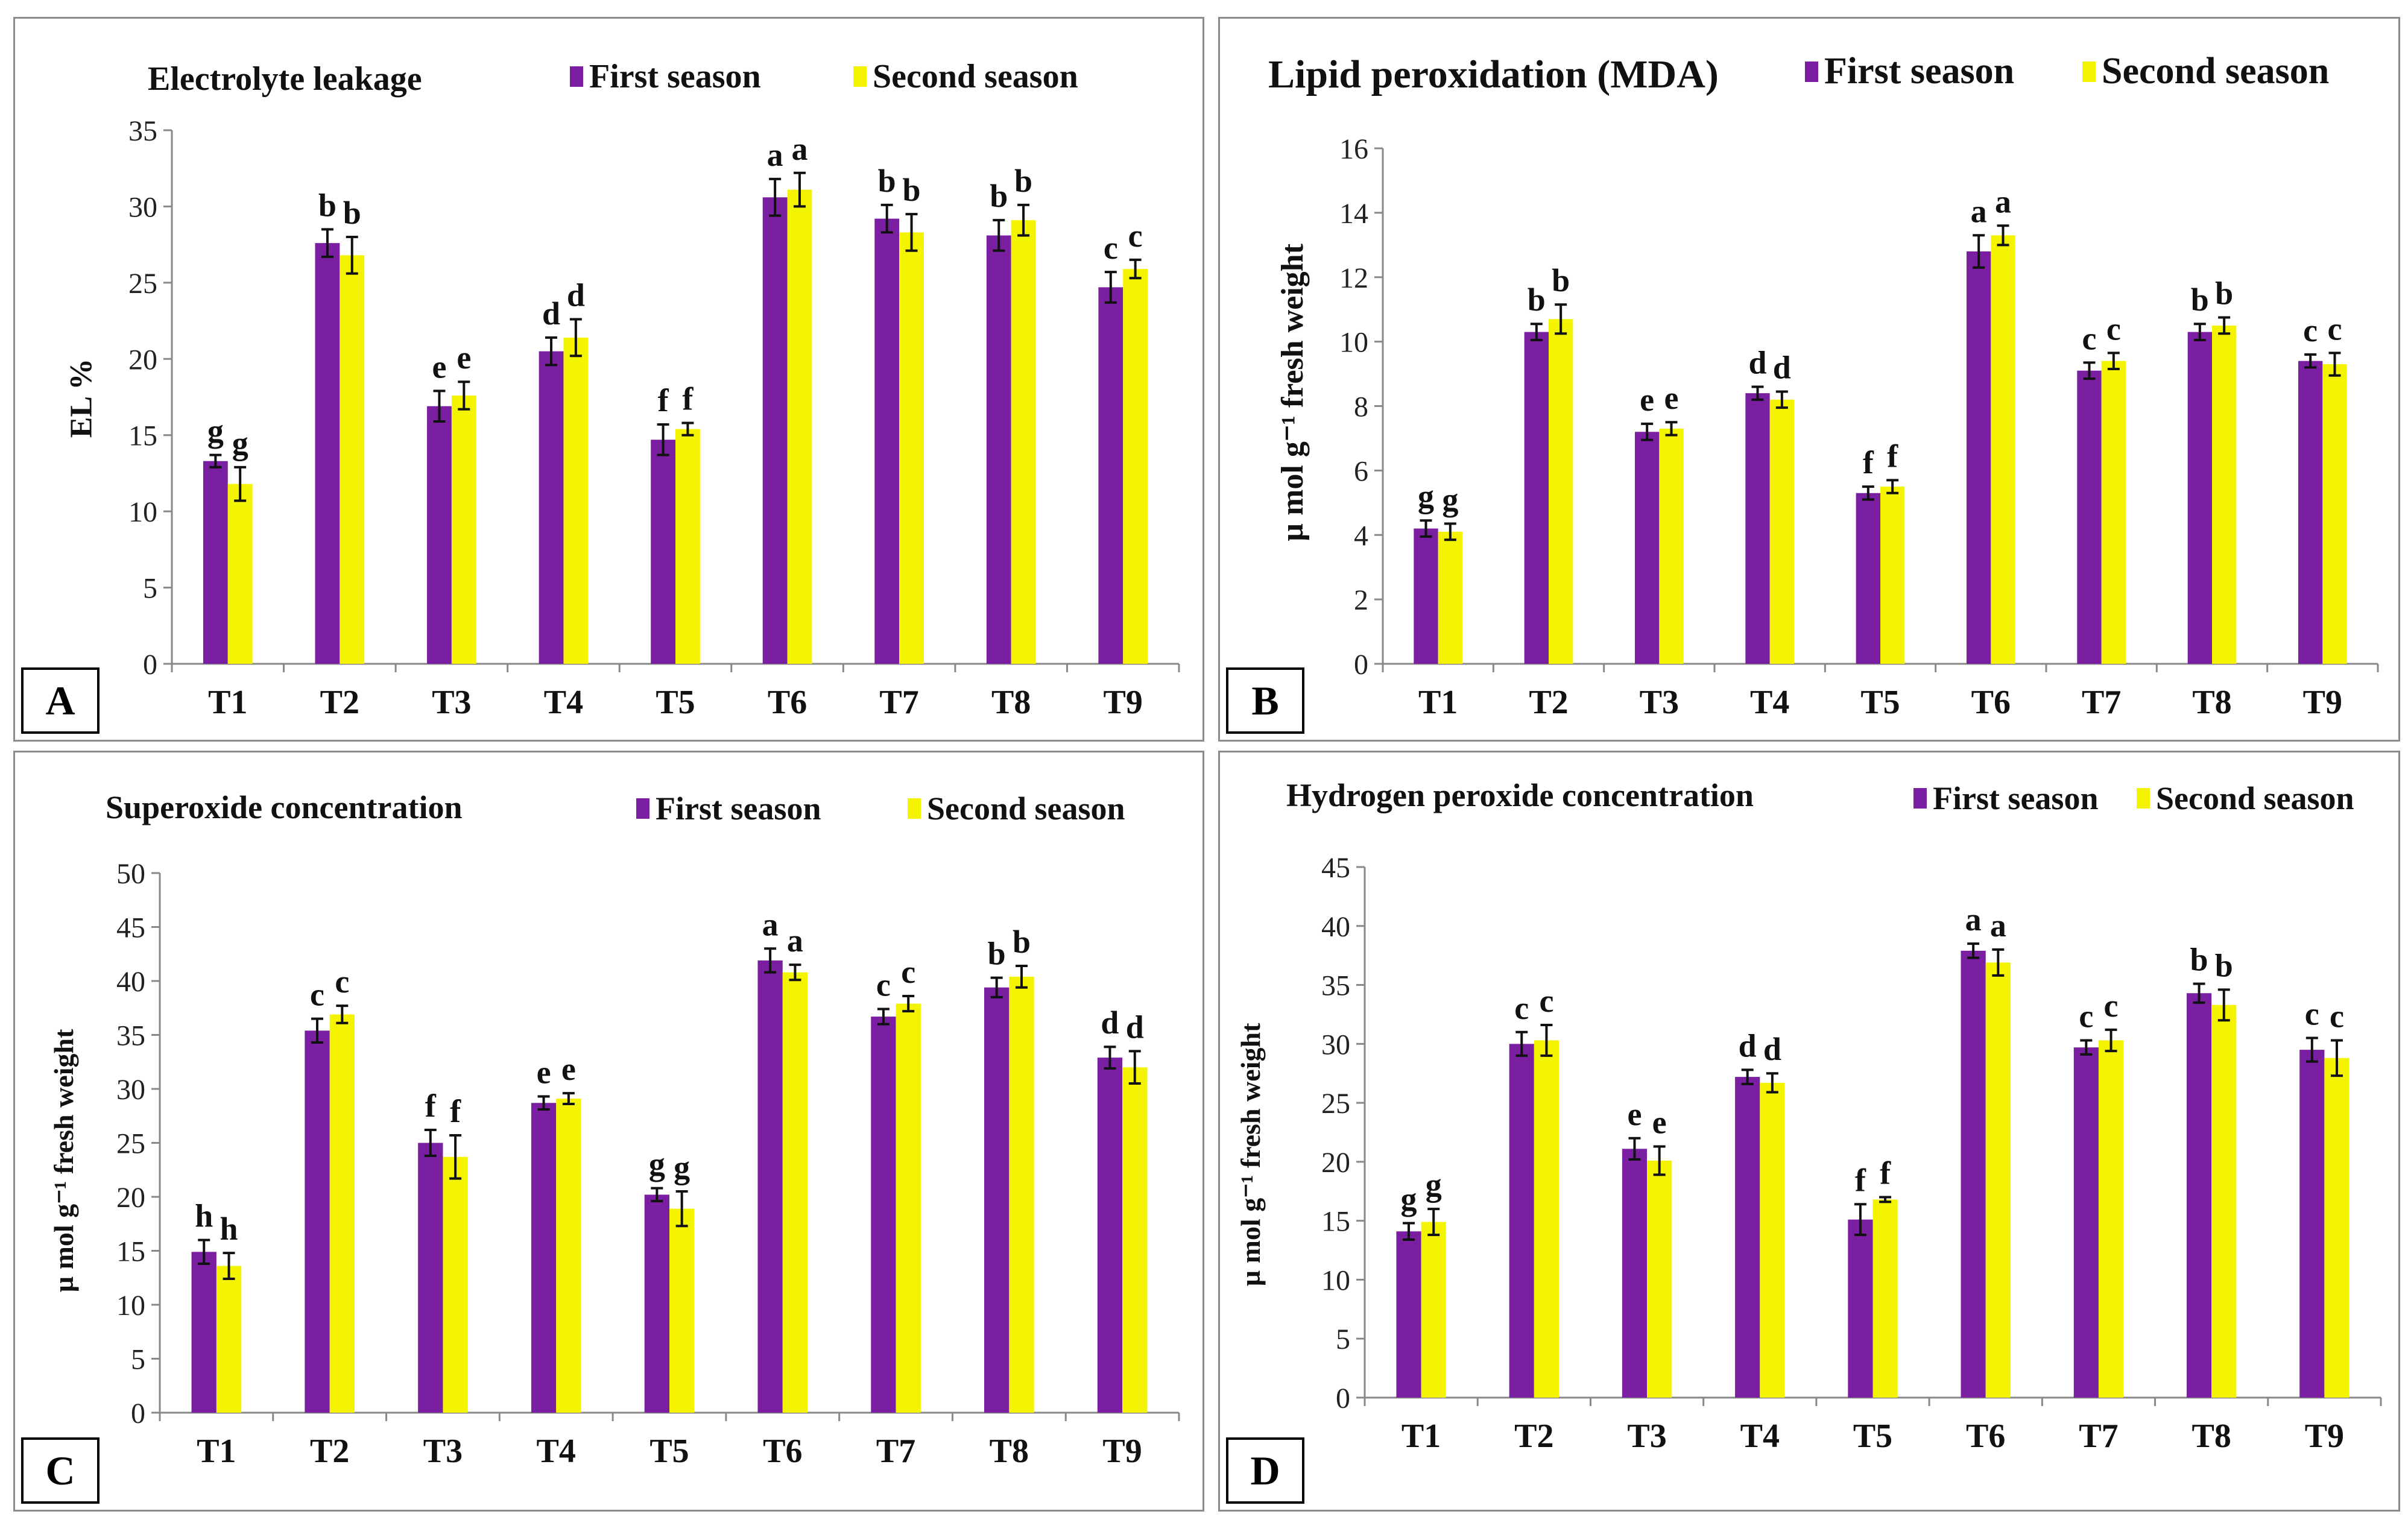  What do you see at coordinates (1343, 1339) in the screenshot?
I see `y-tick-label: 5` at bounding box center [1343, 1339].